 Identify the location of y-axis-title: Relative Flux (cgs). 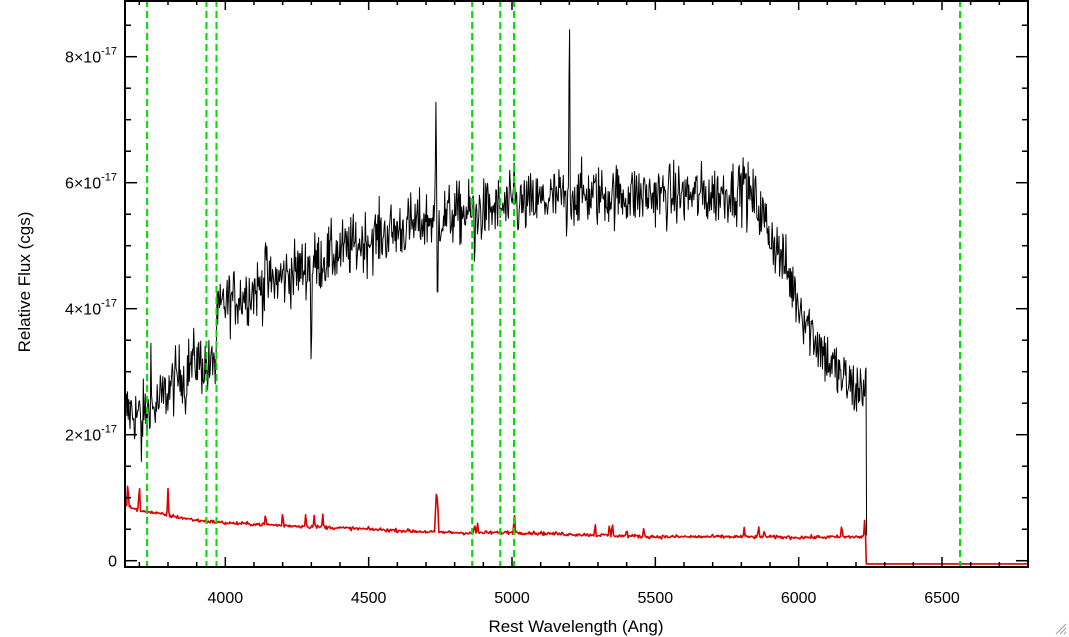
(24, 282).